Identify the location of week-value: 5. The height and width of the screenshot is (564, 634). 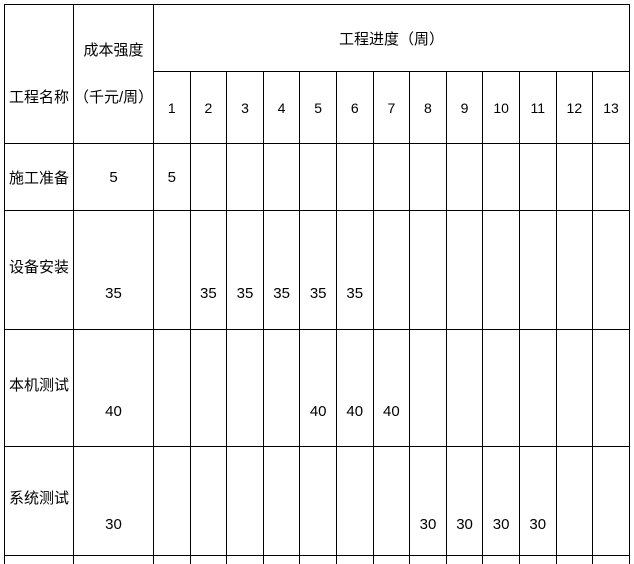
(171, 177).